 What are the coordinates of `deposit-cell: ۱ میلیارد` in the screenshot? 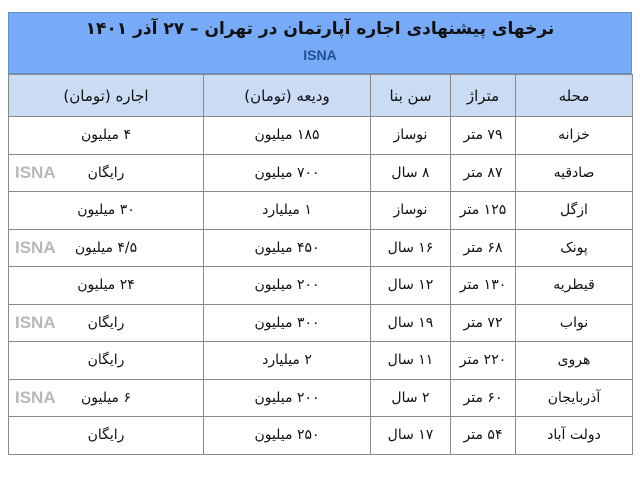 It's located at (287, 210).